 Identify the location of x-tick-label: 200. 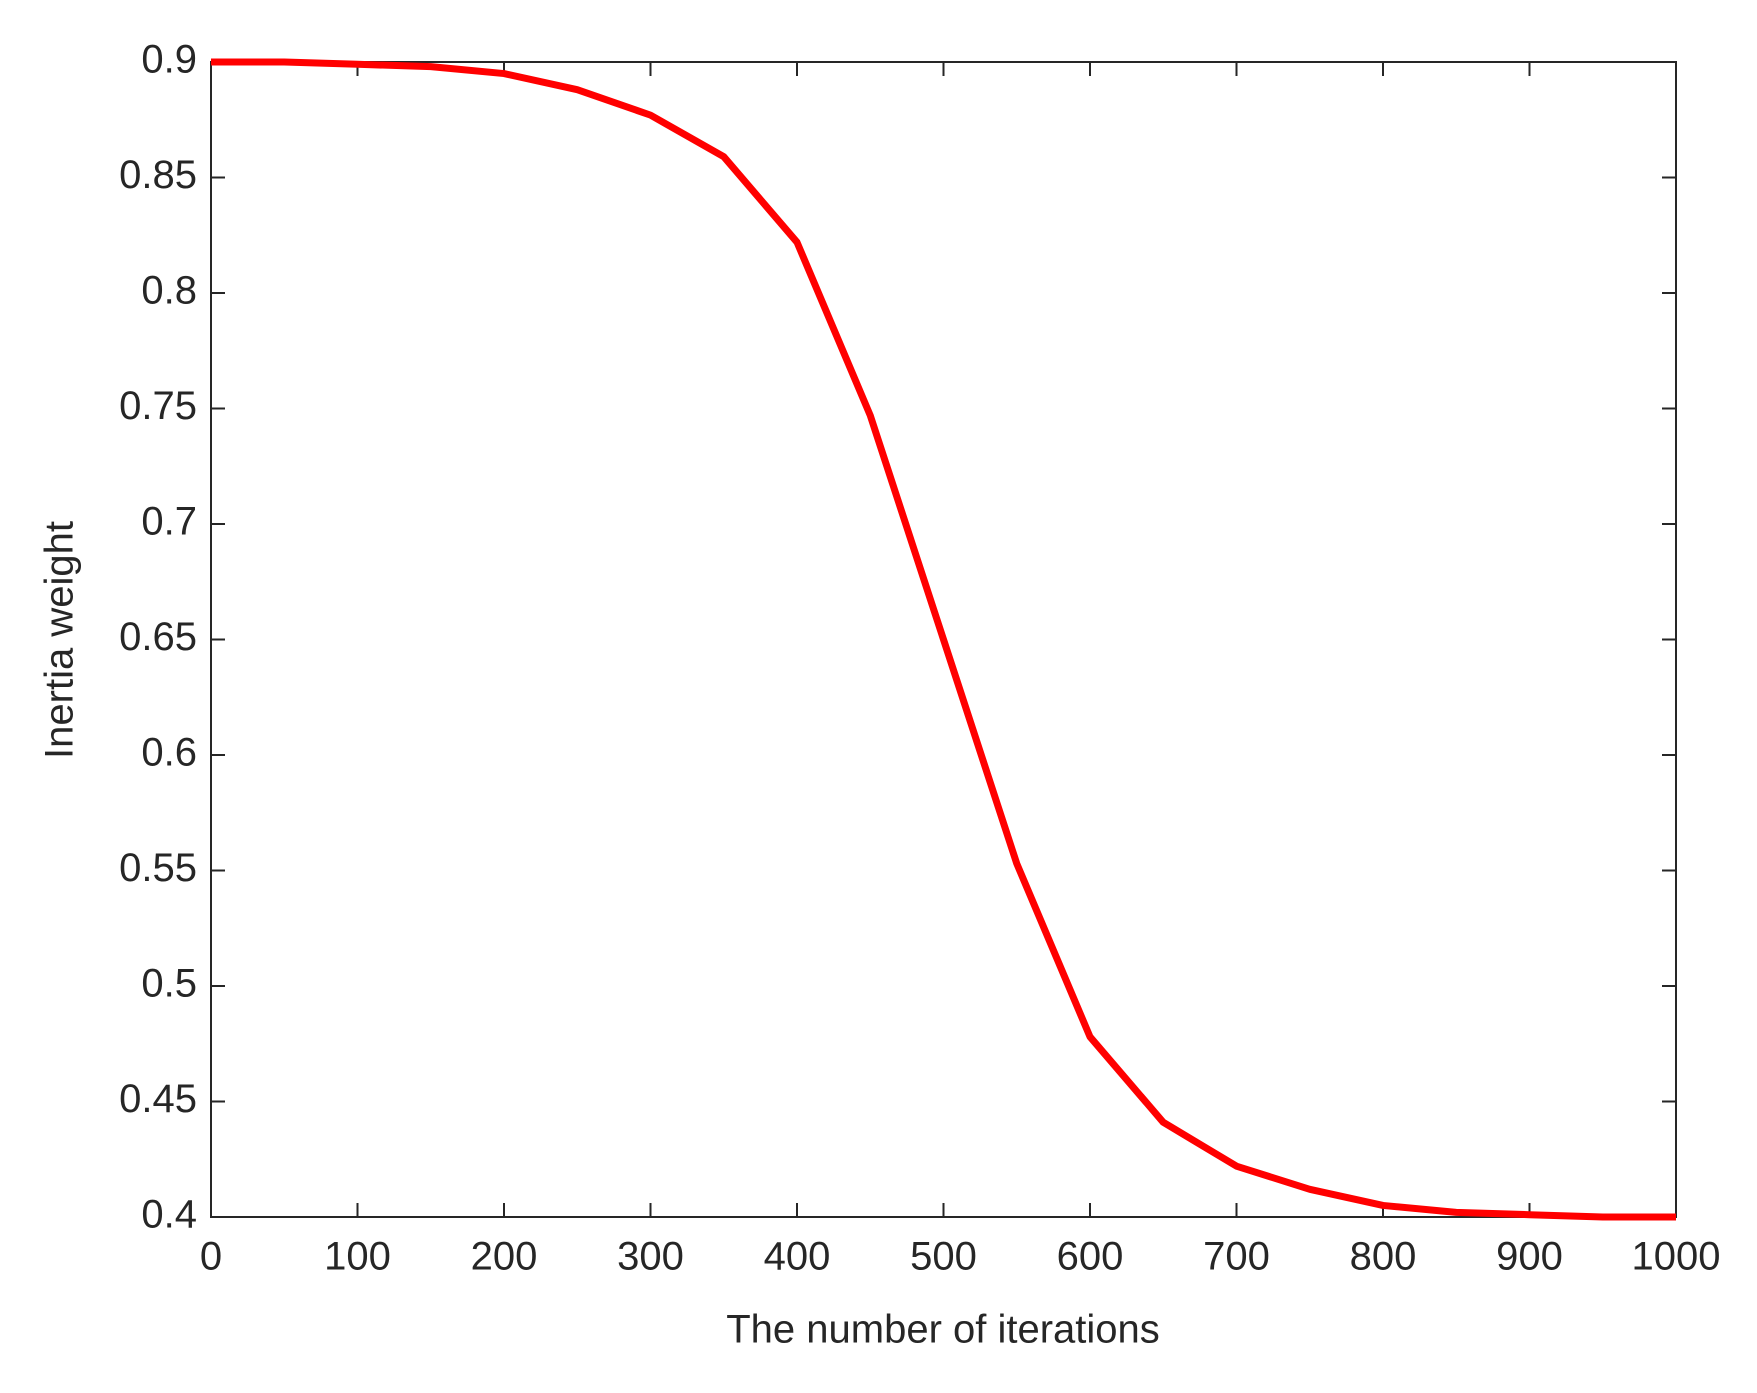
(504, 1257).